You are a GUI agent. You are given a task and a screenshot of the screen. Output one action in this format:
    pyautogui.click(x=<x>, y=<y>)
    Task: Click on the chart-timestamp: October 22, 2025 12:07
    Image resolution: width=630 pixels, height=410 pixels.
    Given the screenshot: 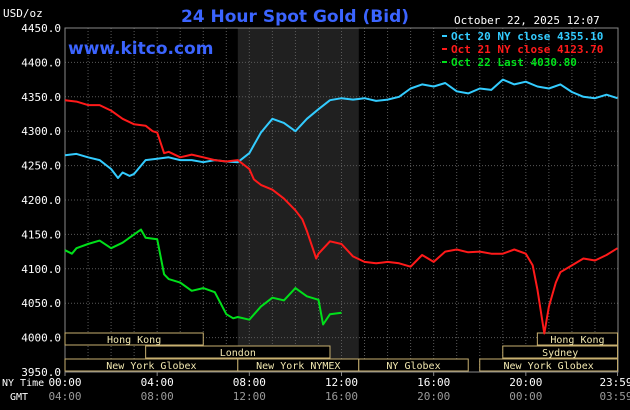 What is the action you would take?
    pyautogui.click(x=527, y=20)
    